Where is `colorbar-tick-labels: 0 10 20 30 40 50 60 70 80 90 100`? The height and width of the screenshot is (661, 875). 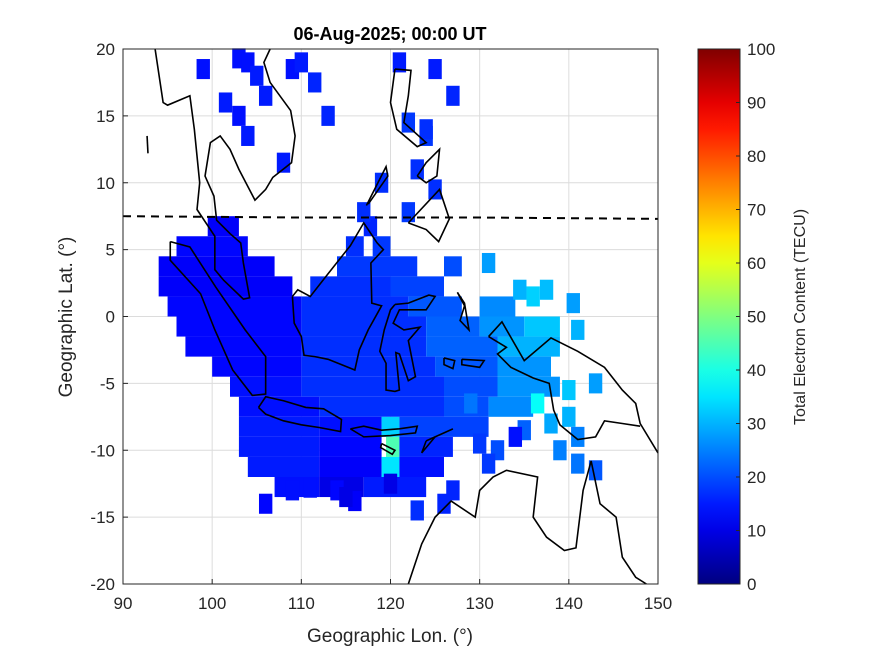
colorbar-tick-labels: 0 10 20 30 40 50 60 70 80 90 100 is located at coordinates (755, 317).